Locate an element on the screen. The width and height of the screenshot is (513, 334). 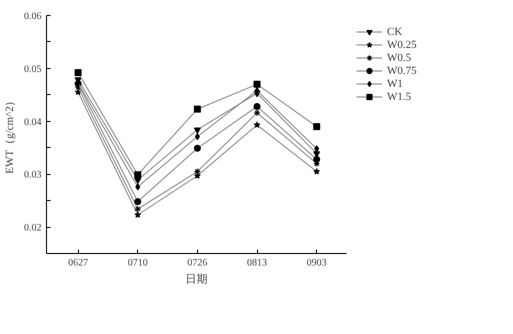
y-tick-label: 0.06 is located at coordinates (33, 16).